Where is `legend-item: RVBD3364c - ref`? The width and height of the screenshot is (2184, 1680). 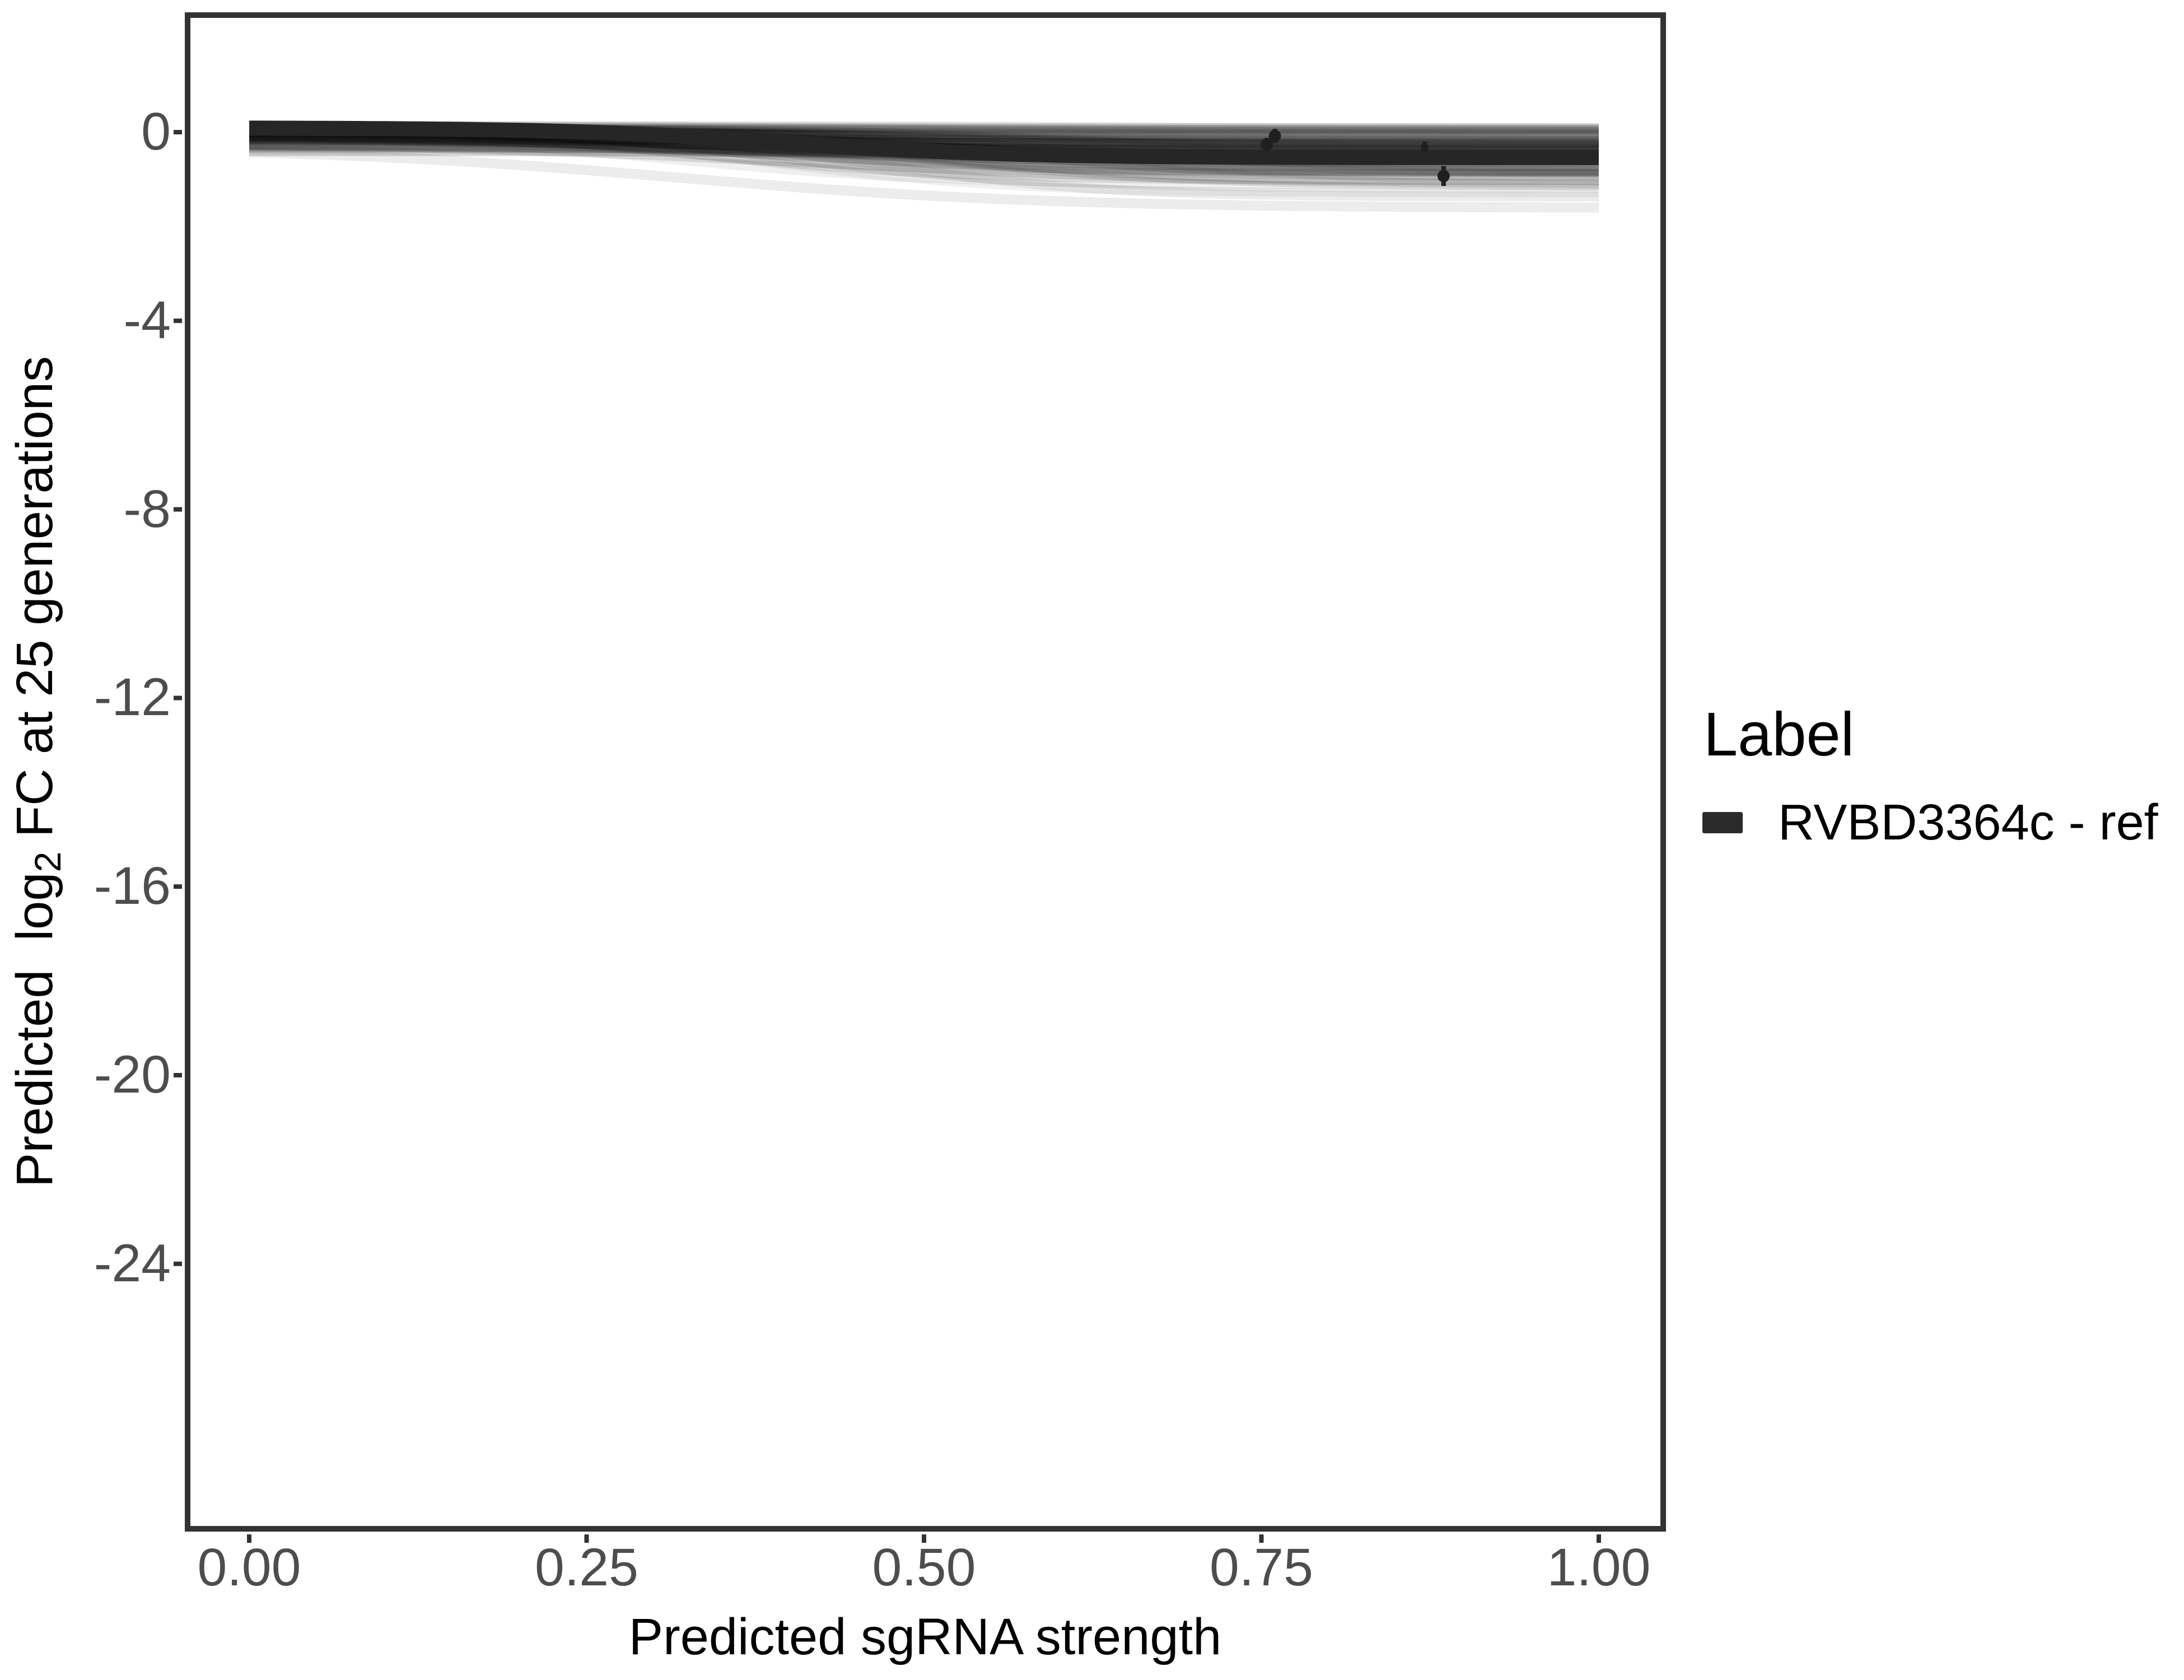 legend-item: RVBD3364c - ref is located at coordinates (1943, 828).